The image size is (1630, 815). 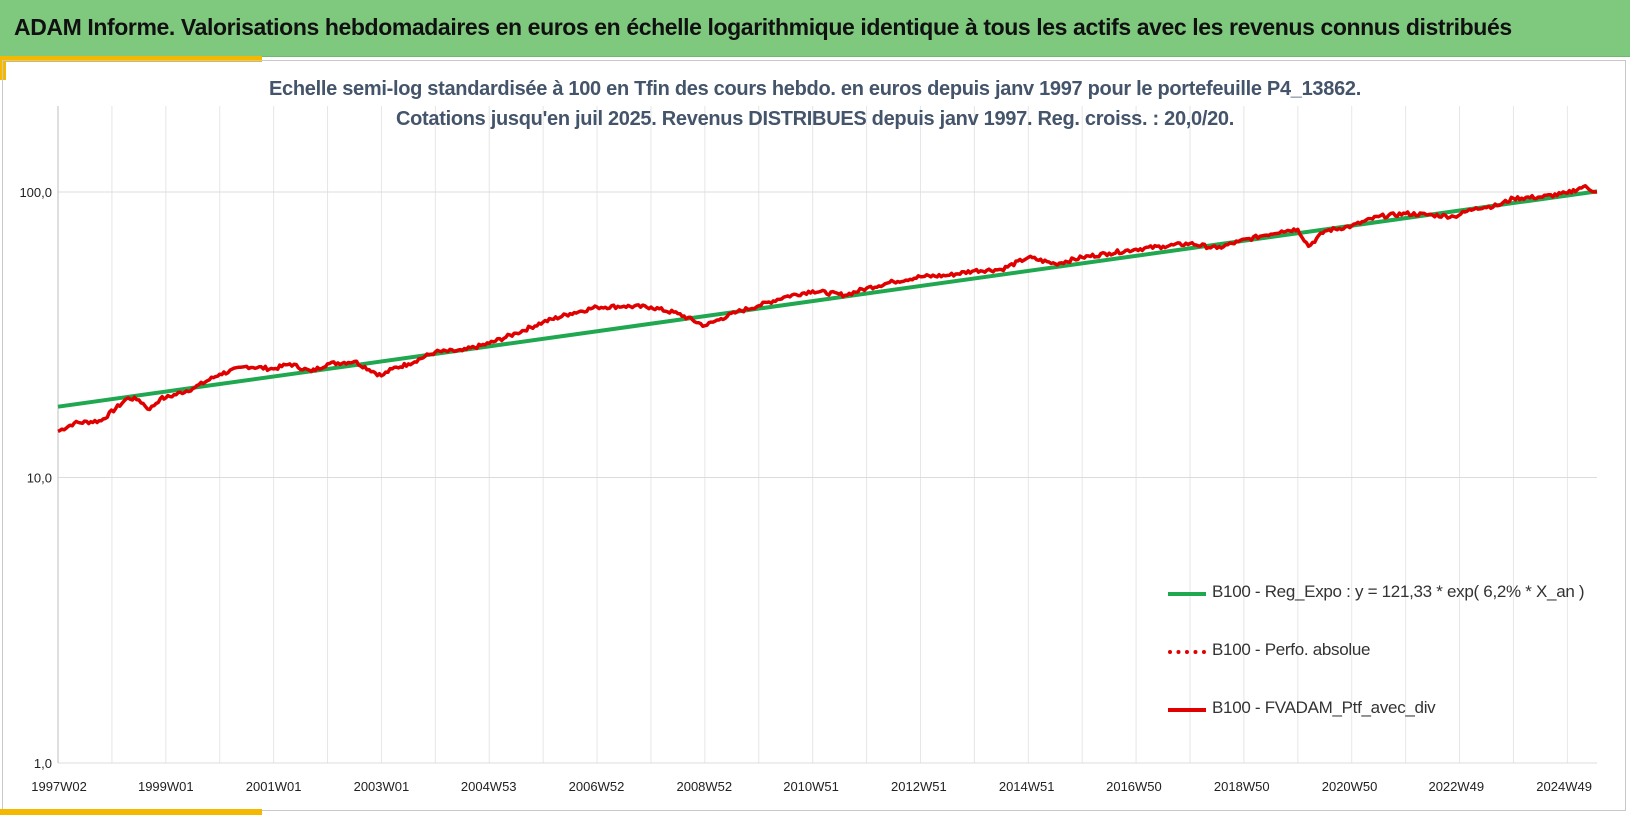 What do you see at coordinates (1564, 786) in the screenshot?
I see `x-tick-label: 2024W49` at bounding box center [1564, 786].